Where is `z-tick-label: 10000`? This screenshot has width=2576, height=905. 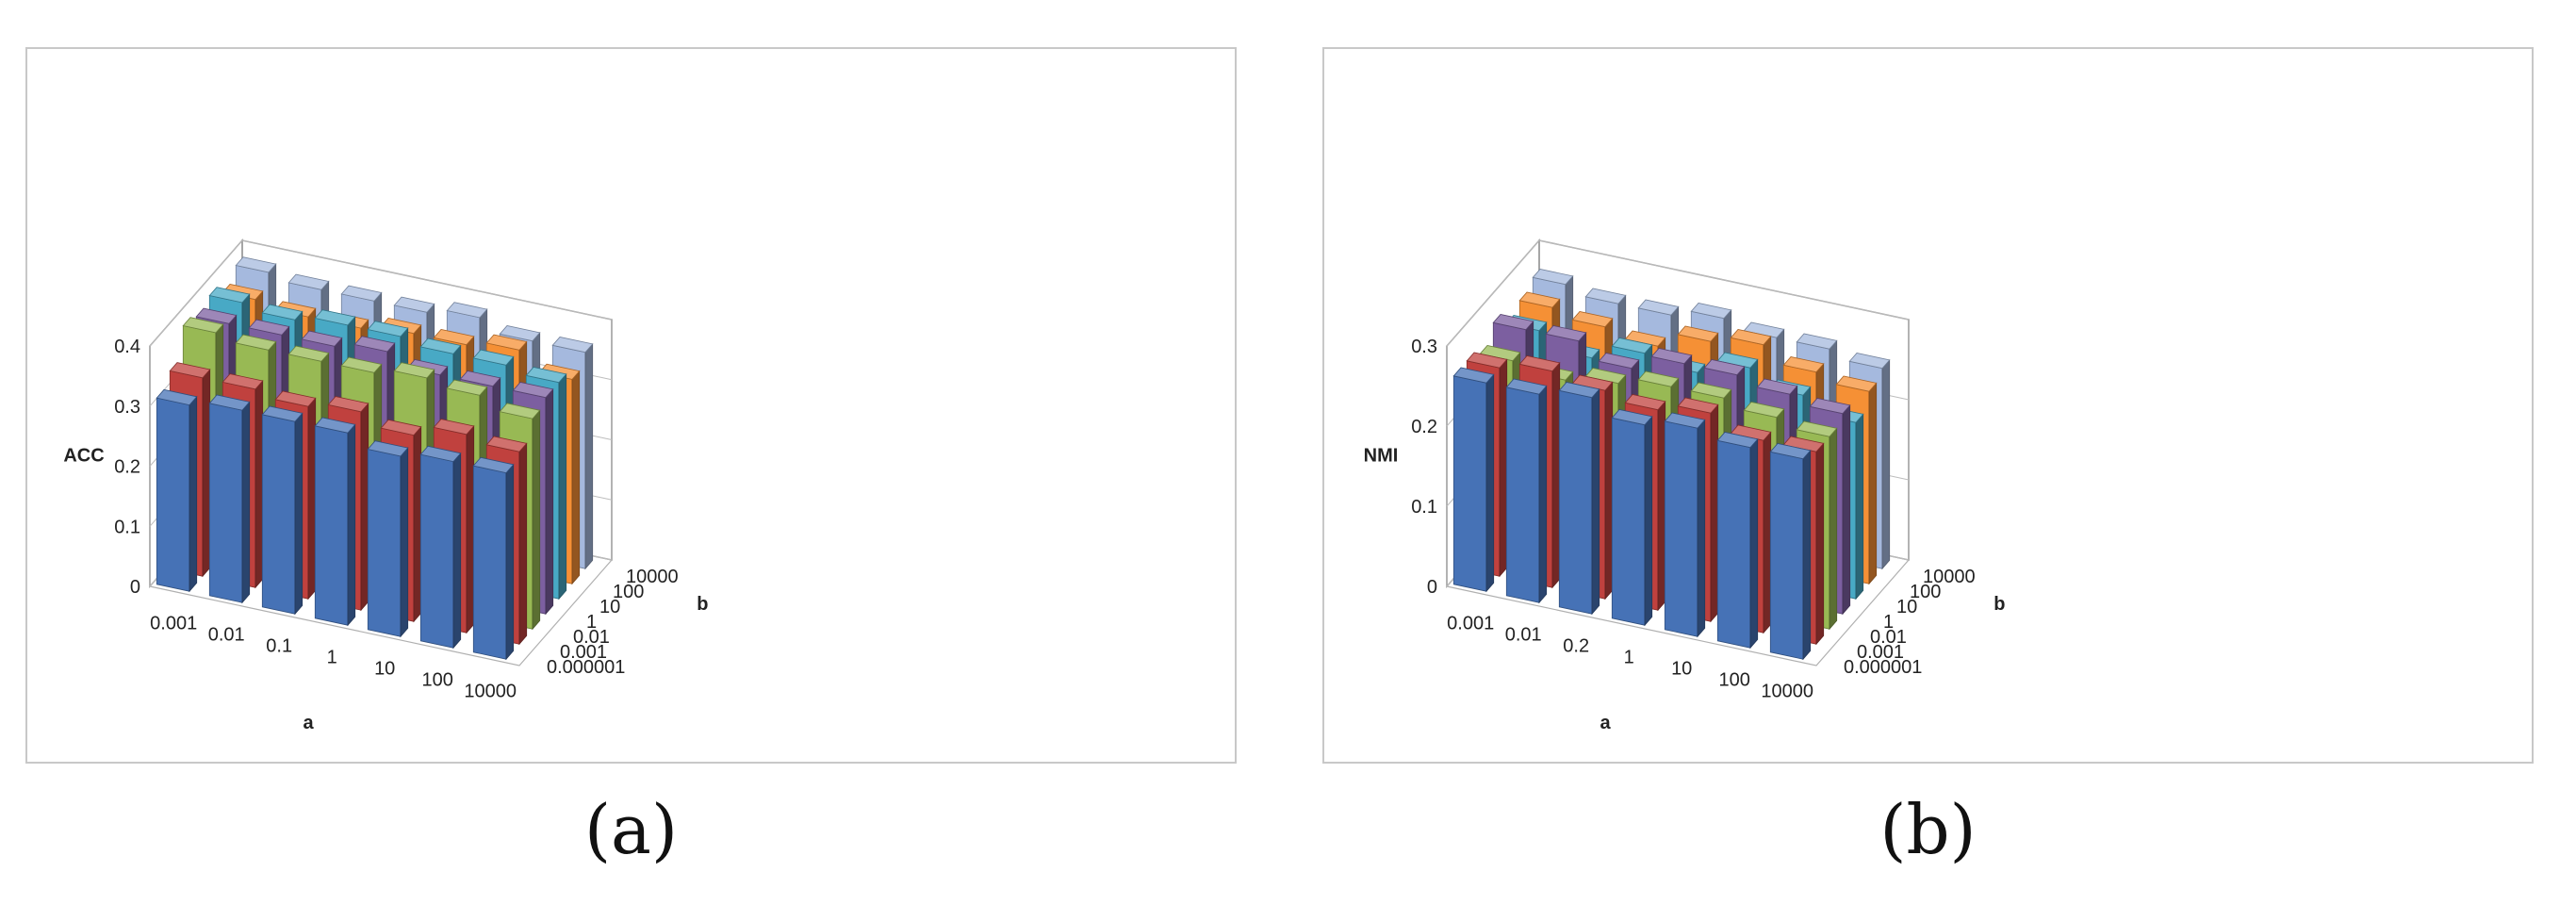
z-tick-label: 10000 is located at coordinates (652, 577).